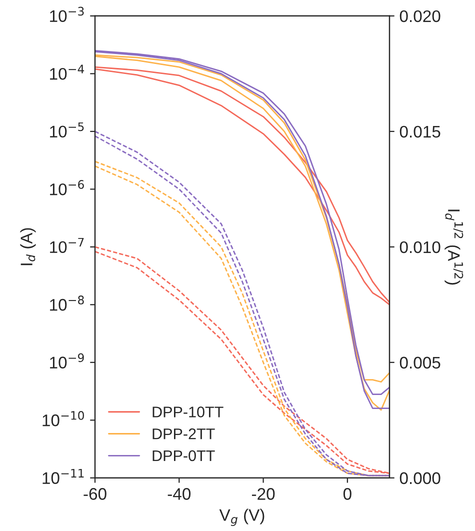 This screenshot has width=475, height=531. What do you see at coordinates (63, 476) in the screenshot?
I see `y-tick-label: 10$^{−11}$` at bounding box center [63, 476].